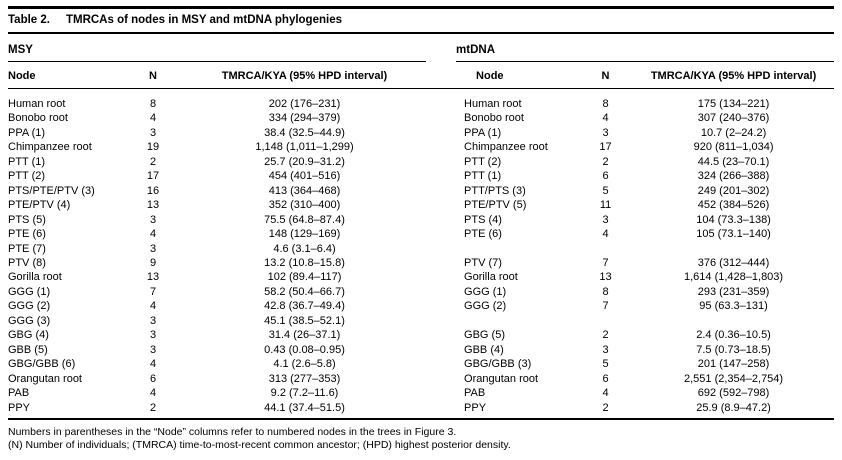 This screenshot has width=842, height=460. I want to click on mtdna-tmrca-cell: 692 (592–798), so click(733, 393).